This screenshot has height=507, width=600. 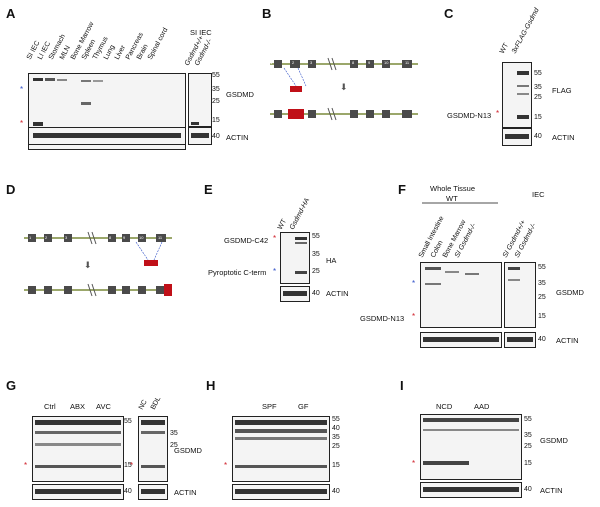 What do you see at coordinates (11, 385) in the screenshot?
I see `panel-label-g: G` at bounding box center [11, 385].